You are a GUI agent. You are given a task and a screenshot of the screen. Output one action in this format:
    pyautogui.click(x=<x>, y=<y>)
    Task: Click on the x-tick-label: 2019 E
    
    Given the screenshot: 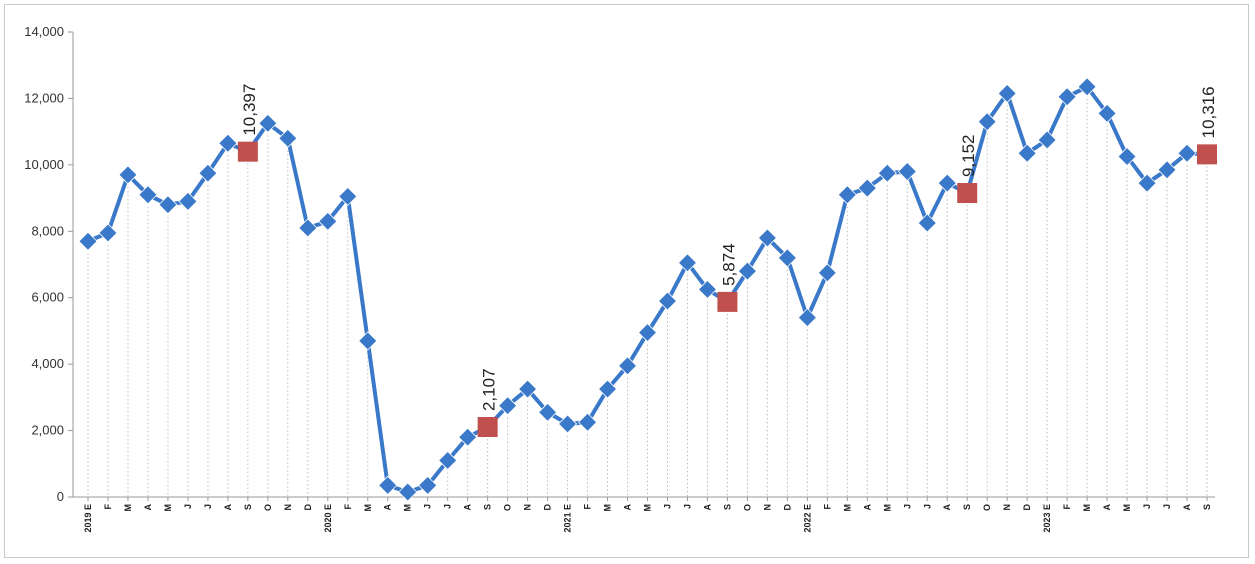 What is the action you would take?
    pyautogui.click(x=88, y=518)
    